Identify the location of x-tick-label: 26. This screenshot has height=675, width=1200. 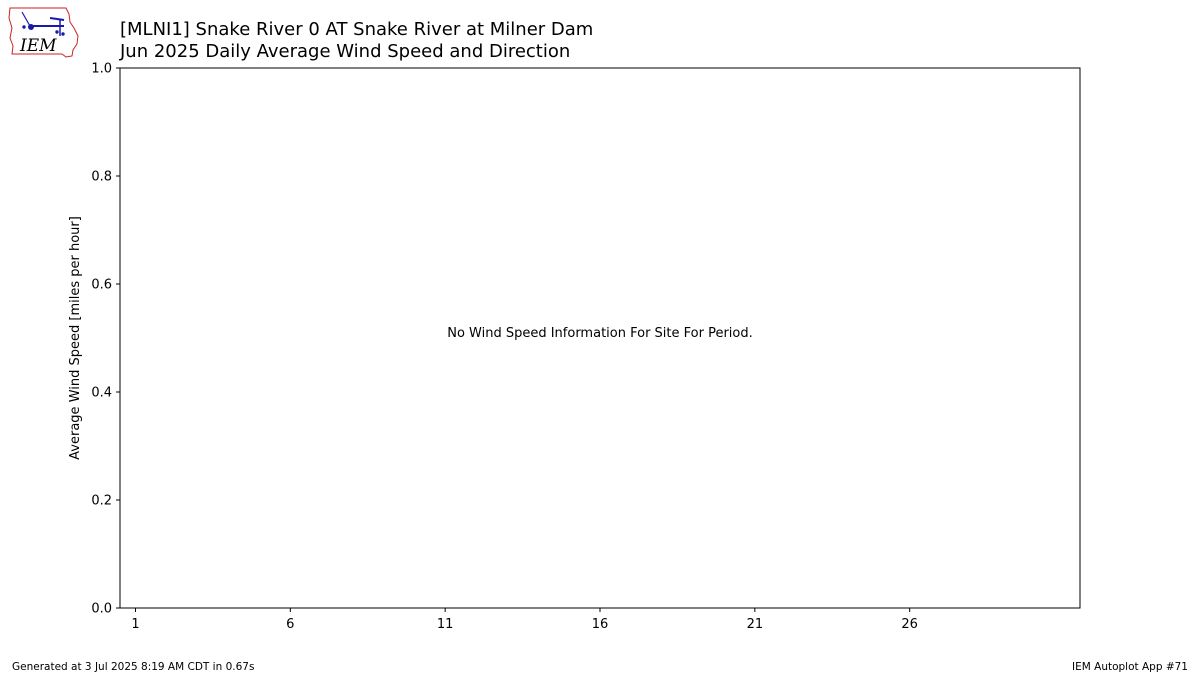
(909, 624).